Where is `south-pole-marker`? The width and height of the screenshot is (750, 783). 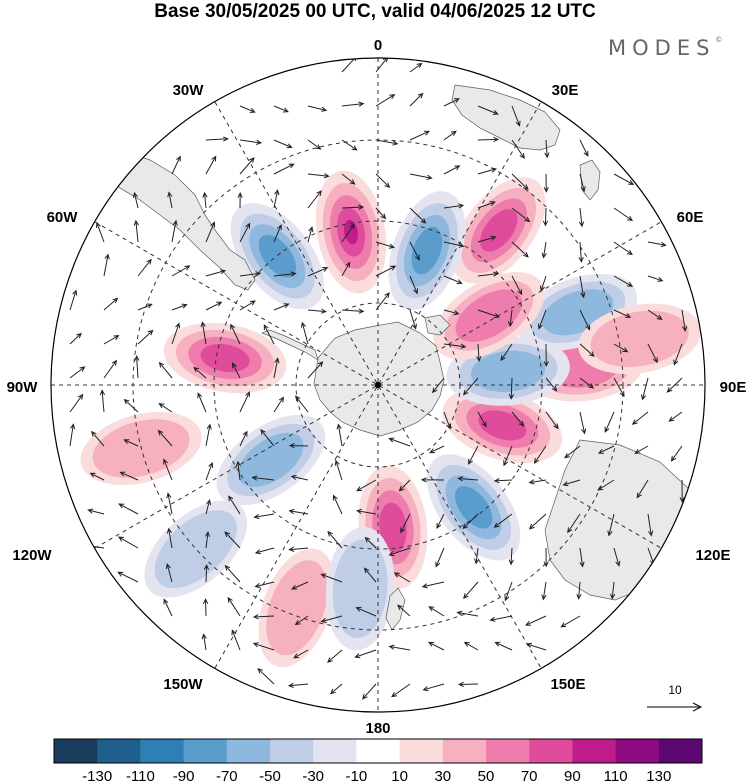 south-pole-marker is located at coordinates (378, 385).